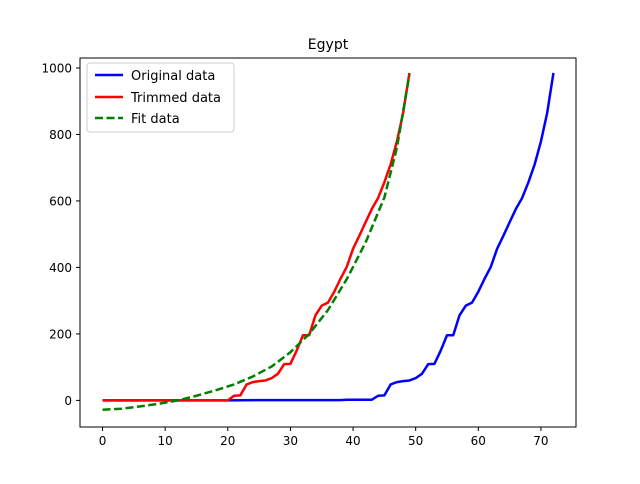 The image size is (640, 484). What do you see at coordinates (68, 401) in the screenshot?
I see `y-tick-label: 0` at bounding box center [68, 401].